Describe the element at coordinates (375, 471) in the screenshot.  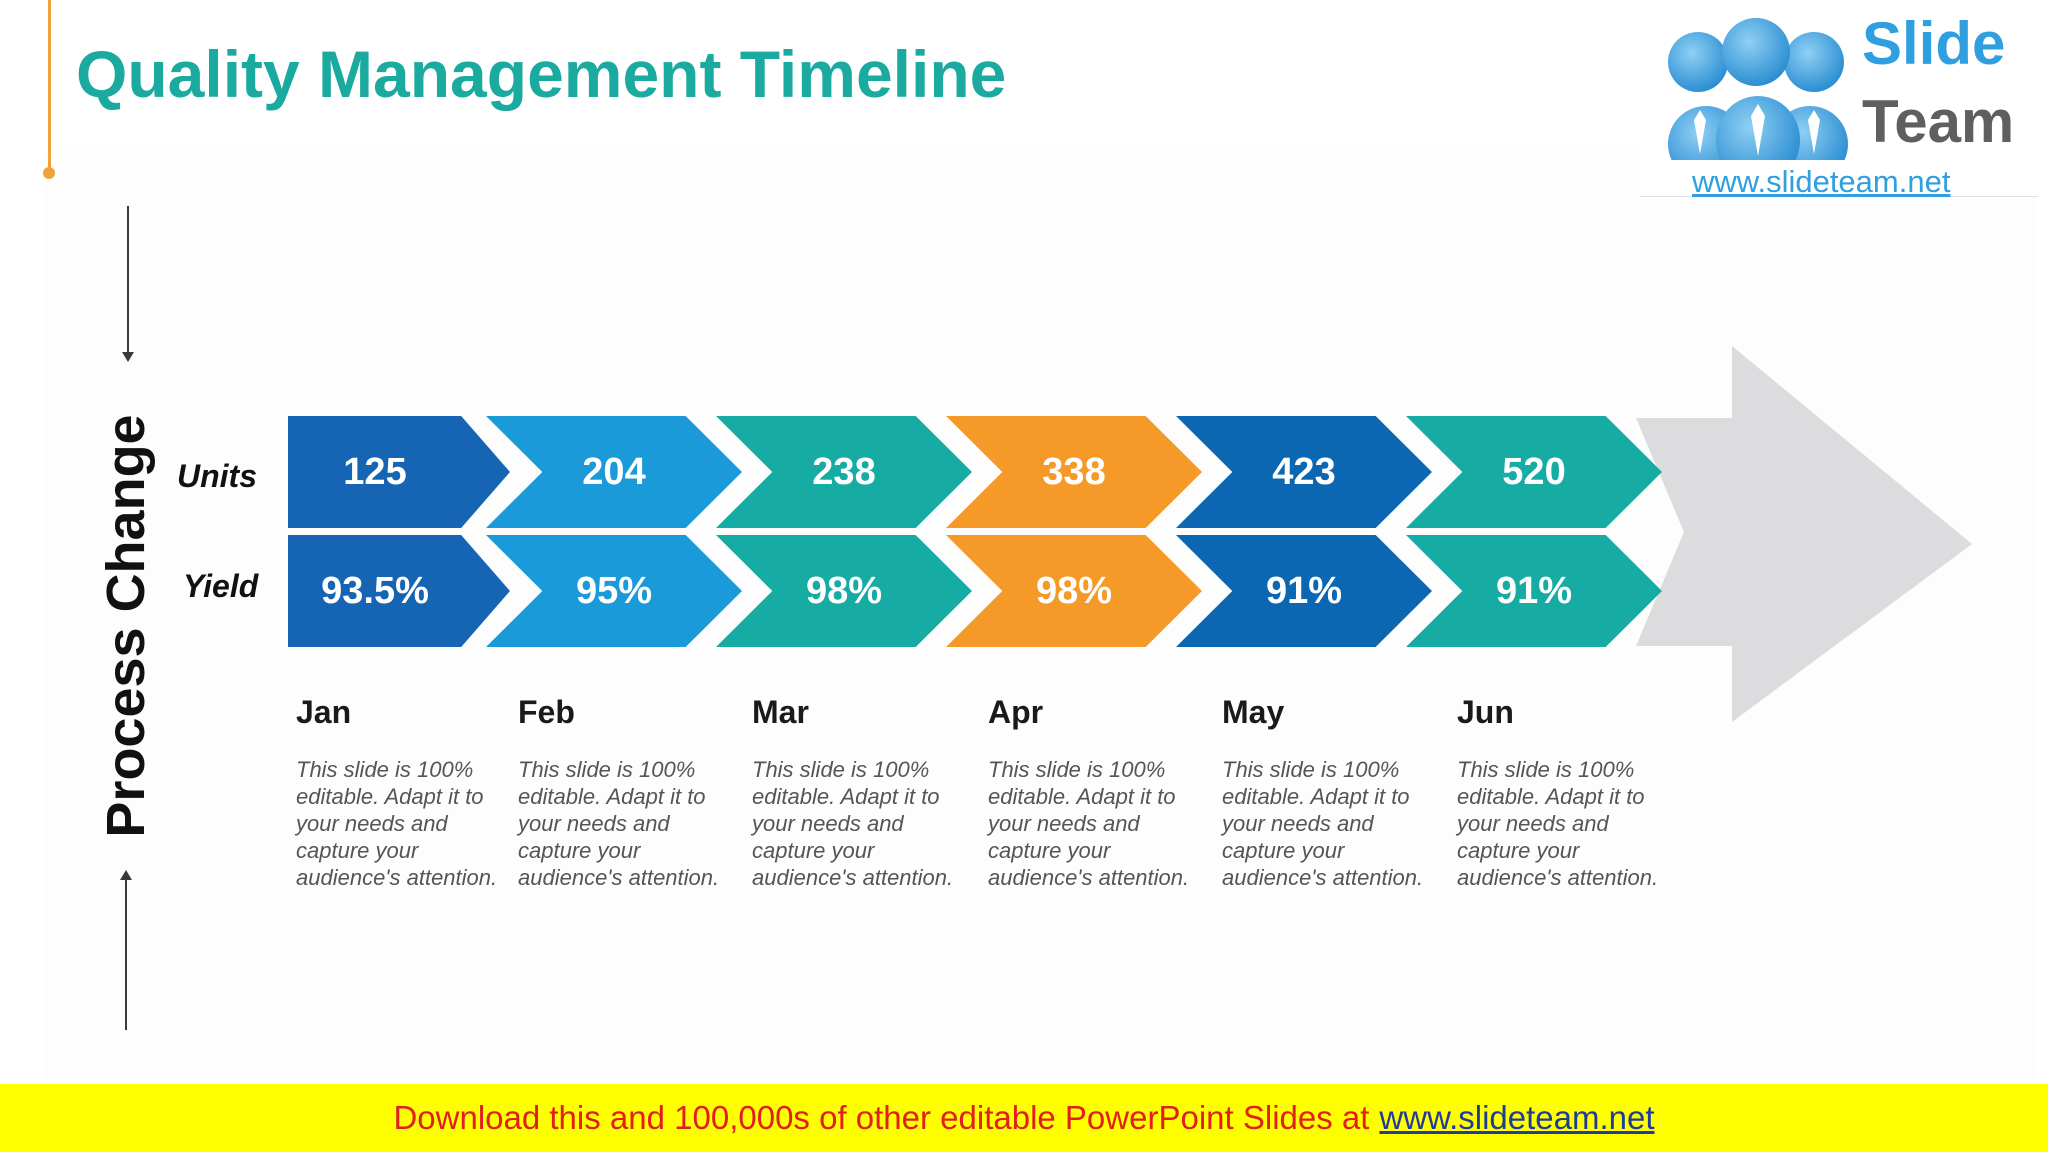
I see `units-value: 125` at that location.